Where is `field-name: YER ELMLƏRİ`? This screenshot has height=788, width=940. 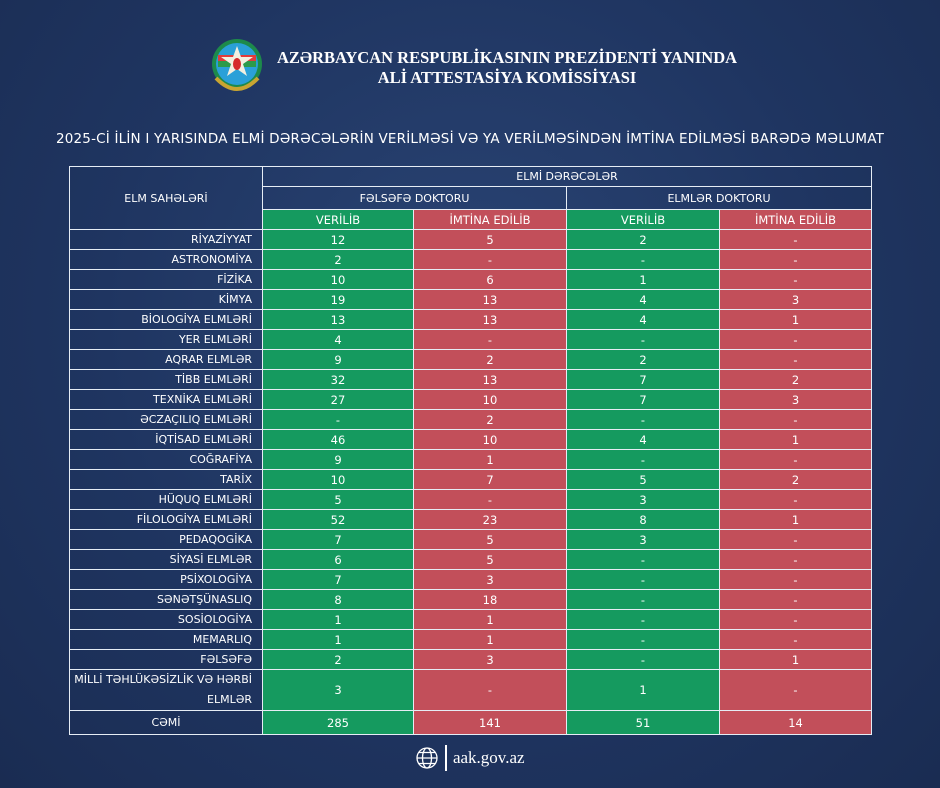 field-name: YER ELMLƏRİ is located at coordinates (166, 339).